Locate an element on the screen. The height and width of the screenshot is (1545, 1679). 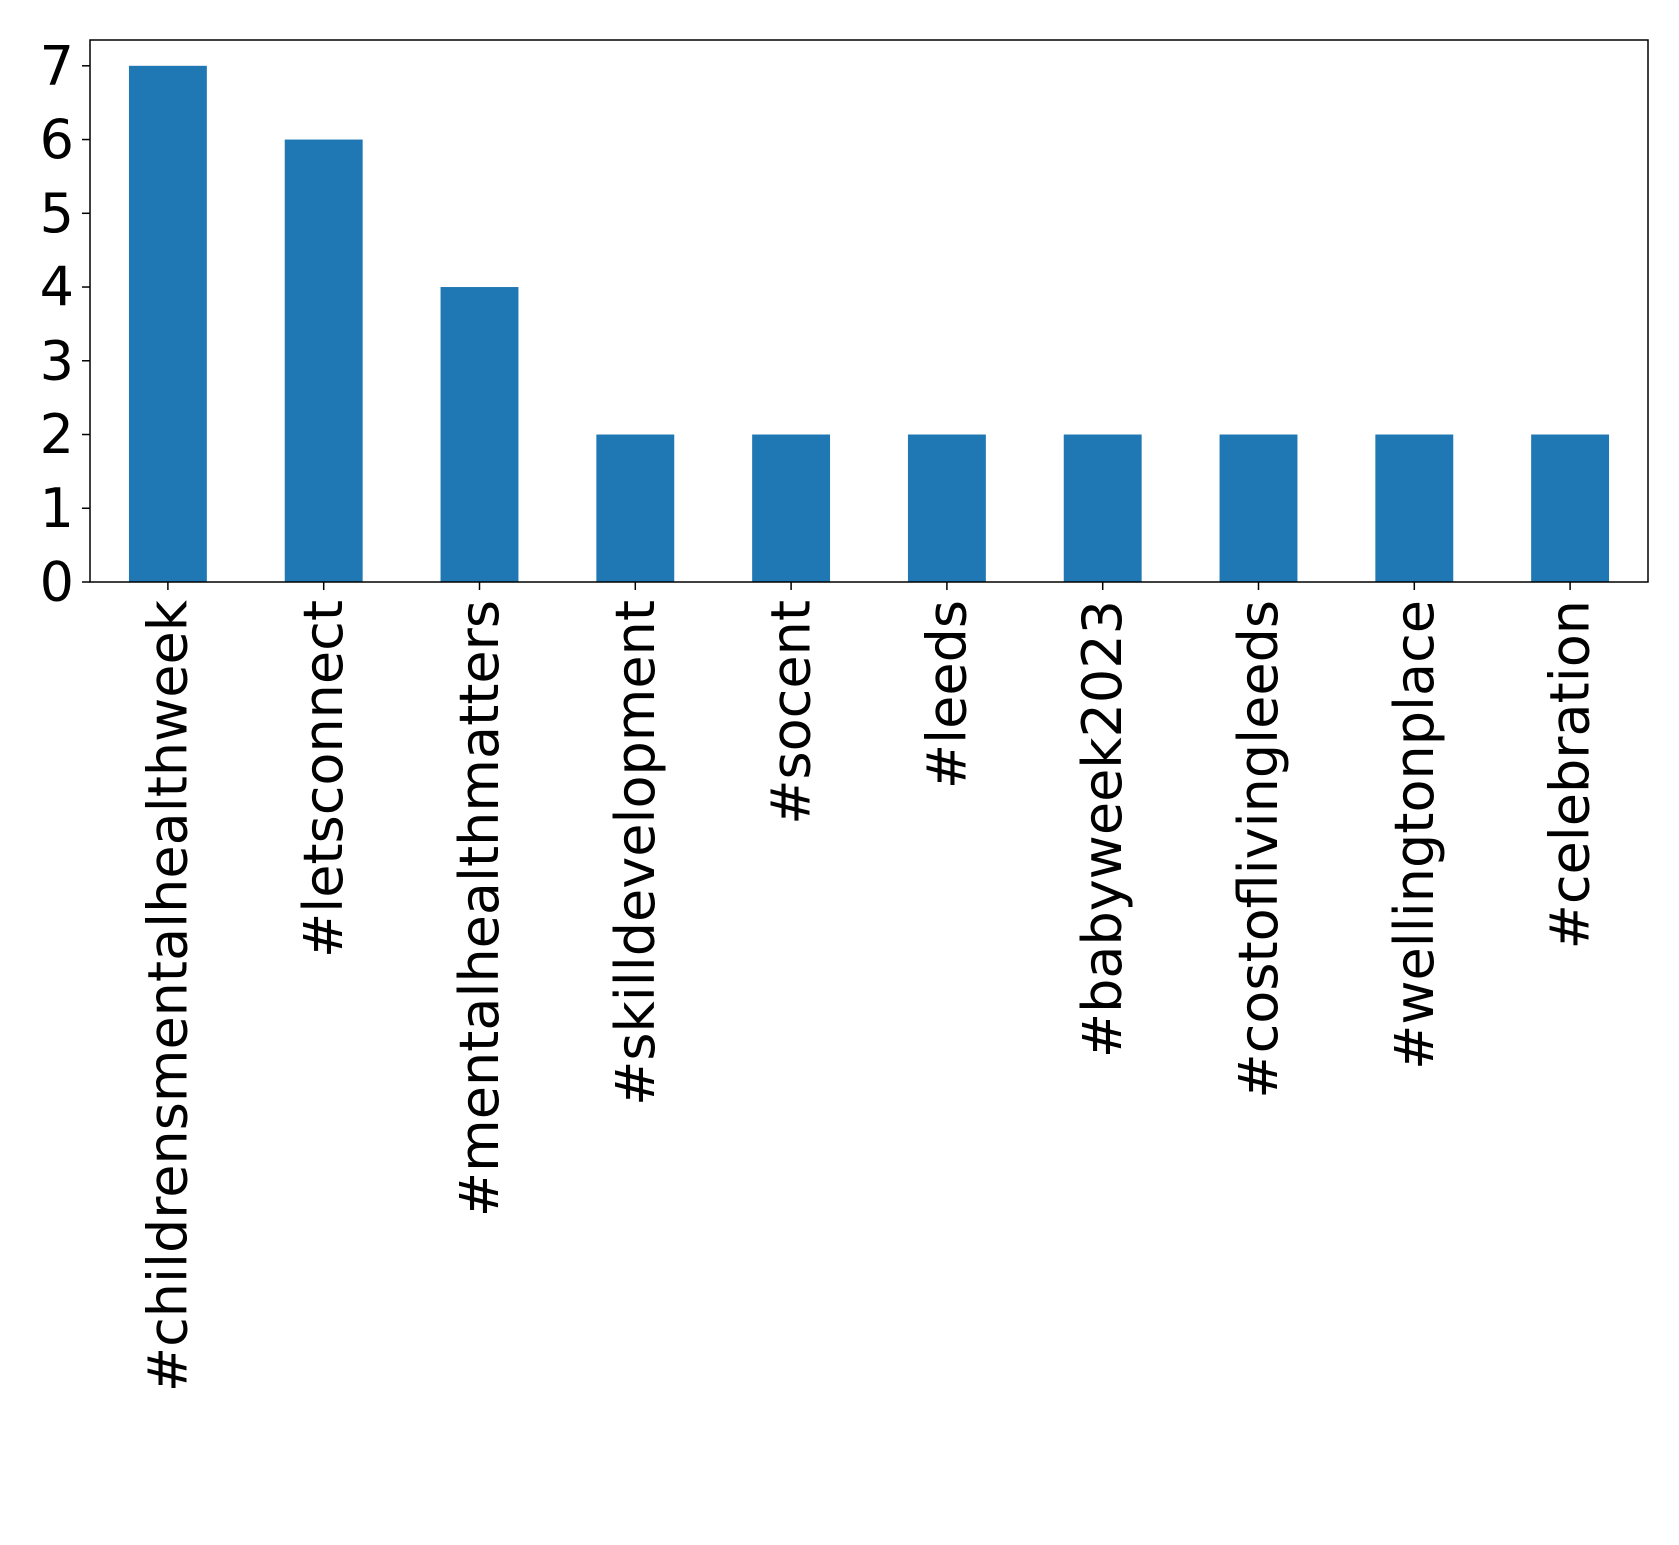
x-tick-label: #costoflivingleeds is located at coordinates (1258, 849).